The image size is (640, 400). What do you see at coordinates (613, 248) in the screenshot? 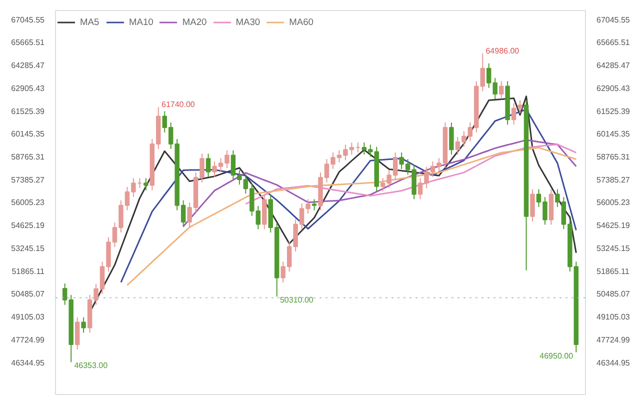
I see `y2-tick-label: 53245.15` at bounding box center [613, 248].